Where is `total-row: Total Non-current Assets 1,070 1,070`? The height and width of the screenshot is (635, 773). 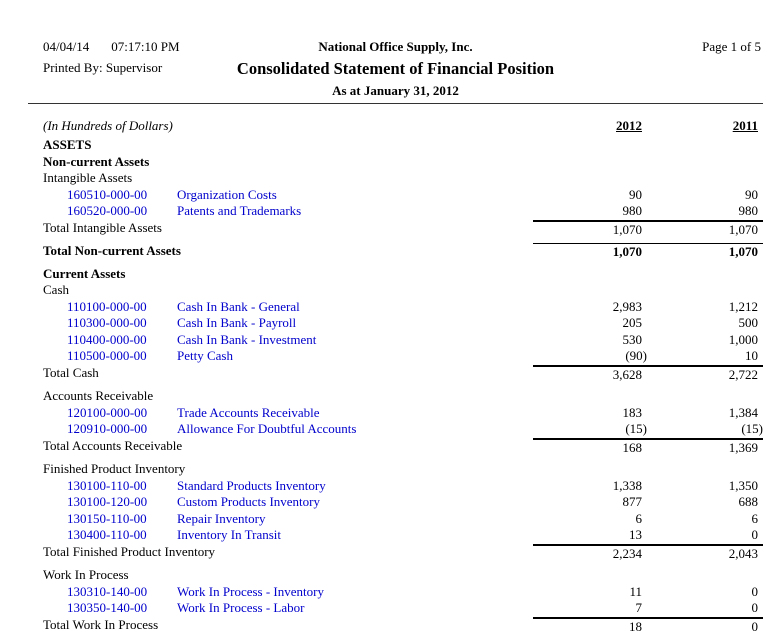
total-row: Total Non-current Assets 1,070 1,070 is located at coordinates (395, 252).